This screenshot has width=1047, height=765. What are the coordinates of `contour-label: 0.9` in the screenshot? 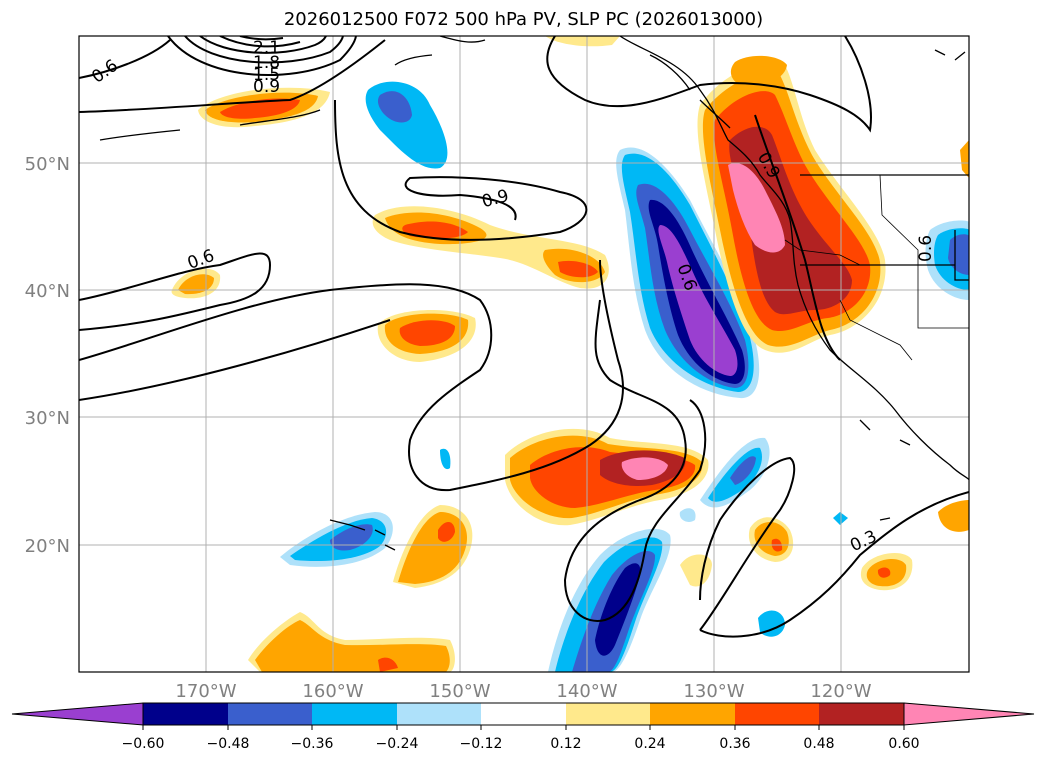 It's located at (266, 87).